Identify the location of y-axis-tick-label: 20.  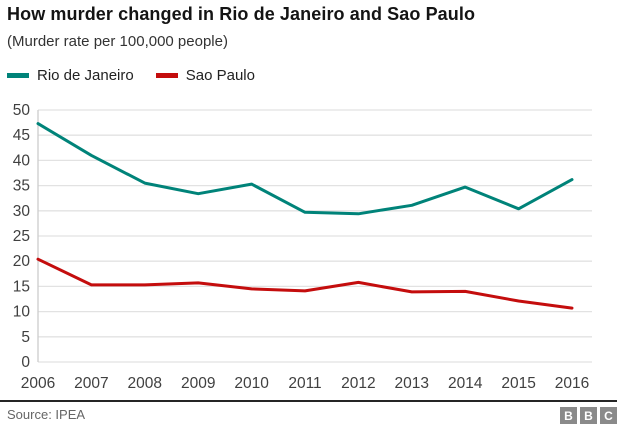
(22, 261).